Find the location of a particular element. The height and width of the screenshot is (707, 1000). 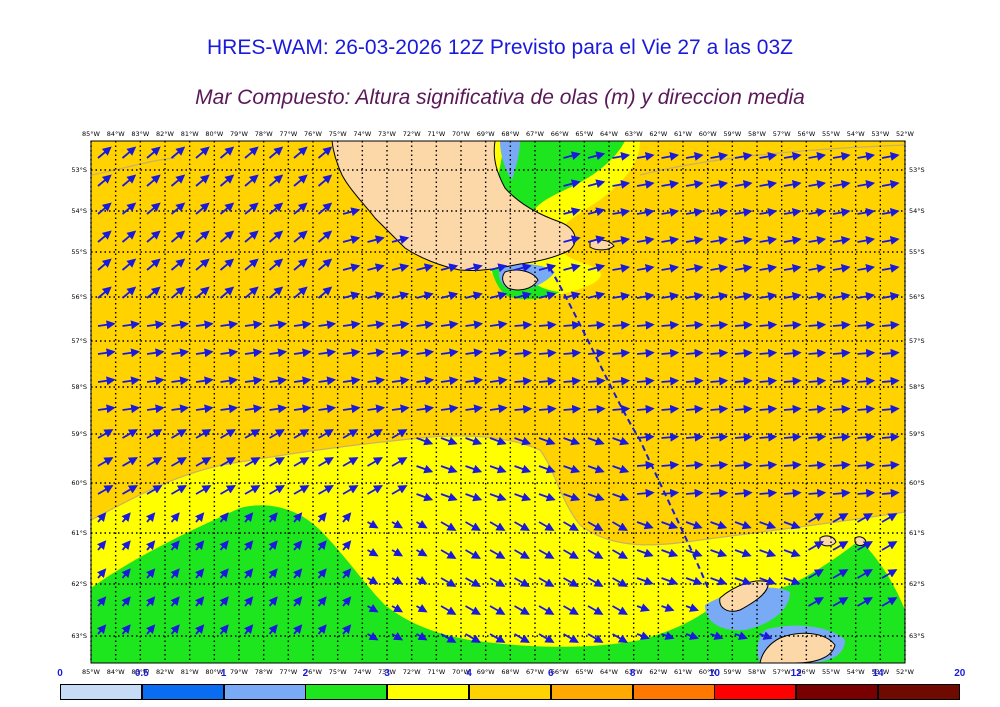

longitude-label-bottom: 64°W is located at coordinates (609, 672).